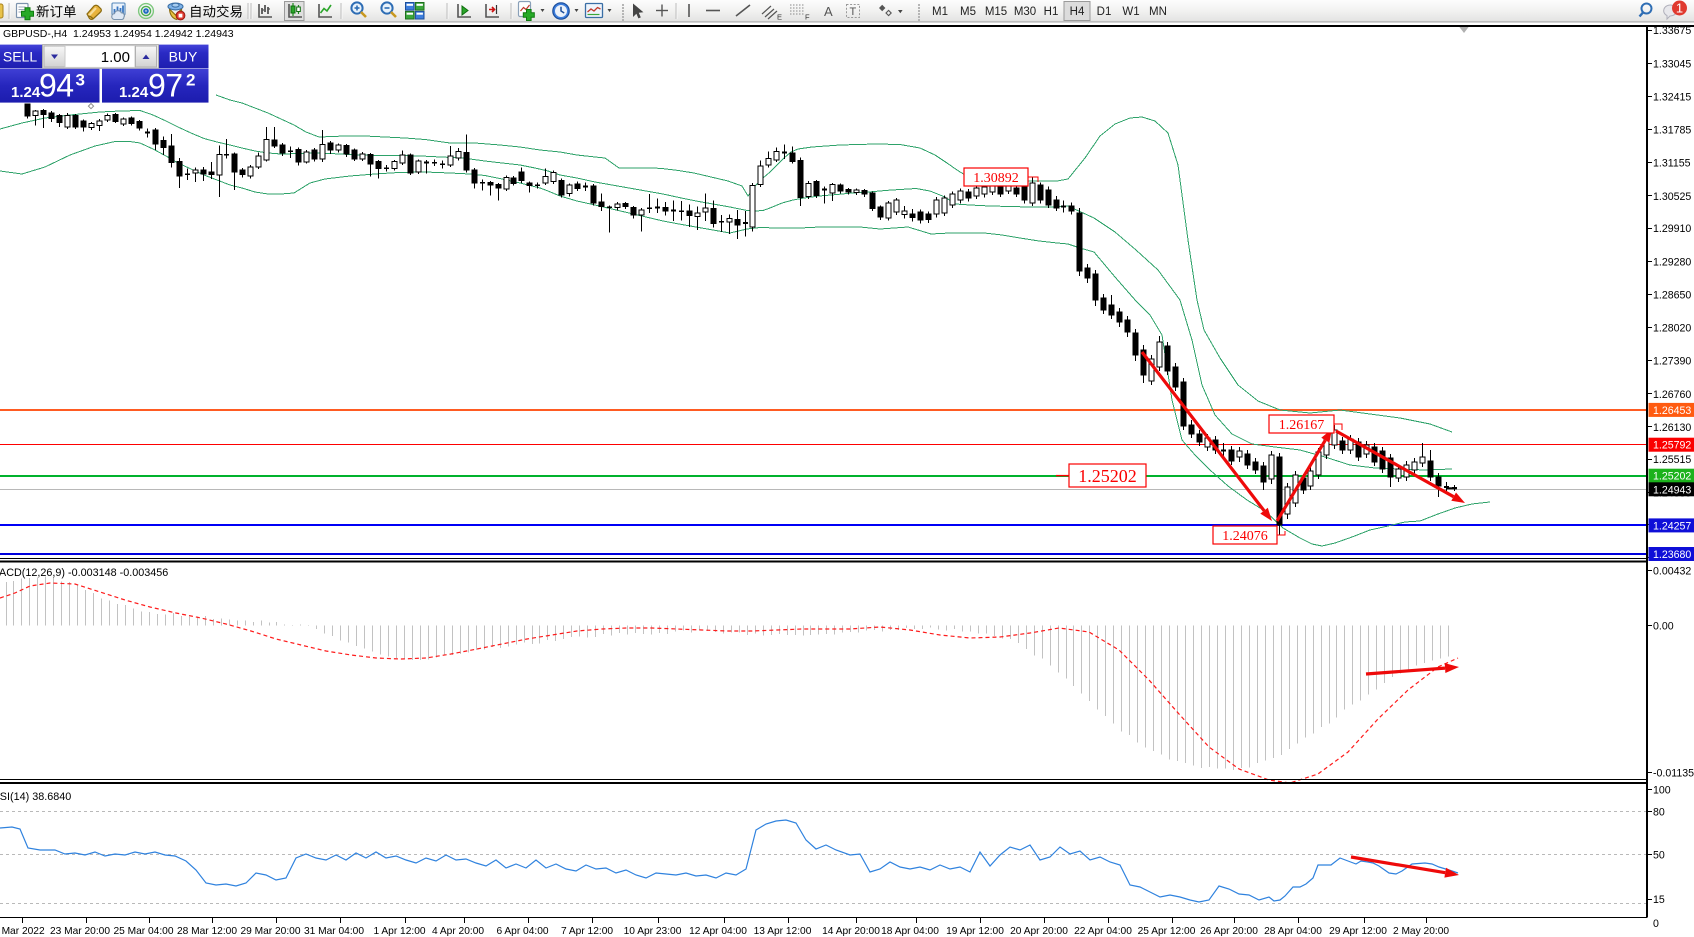  Describe the element at coordinates (779, 17) in the screenshot. I see `svg-text: E` at that location.